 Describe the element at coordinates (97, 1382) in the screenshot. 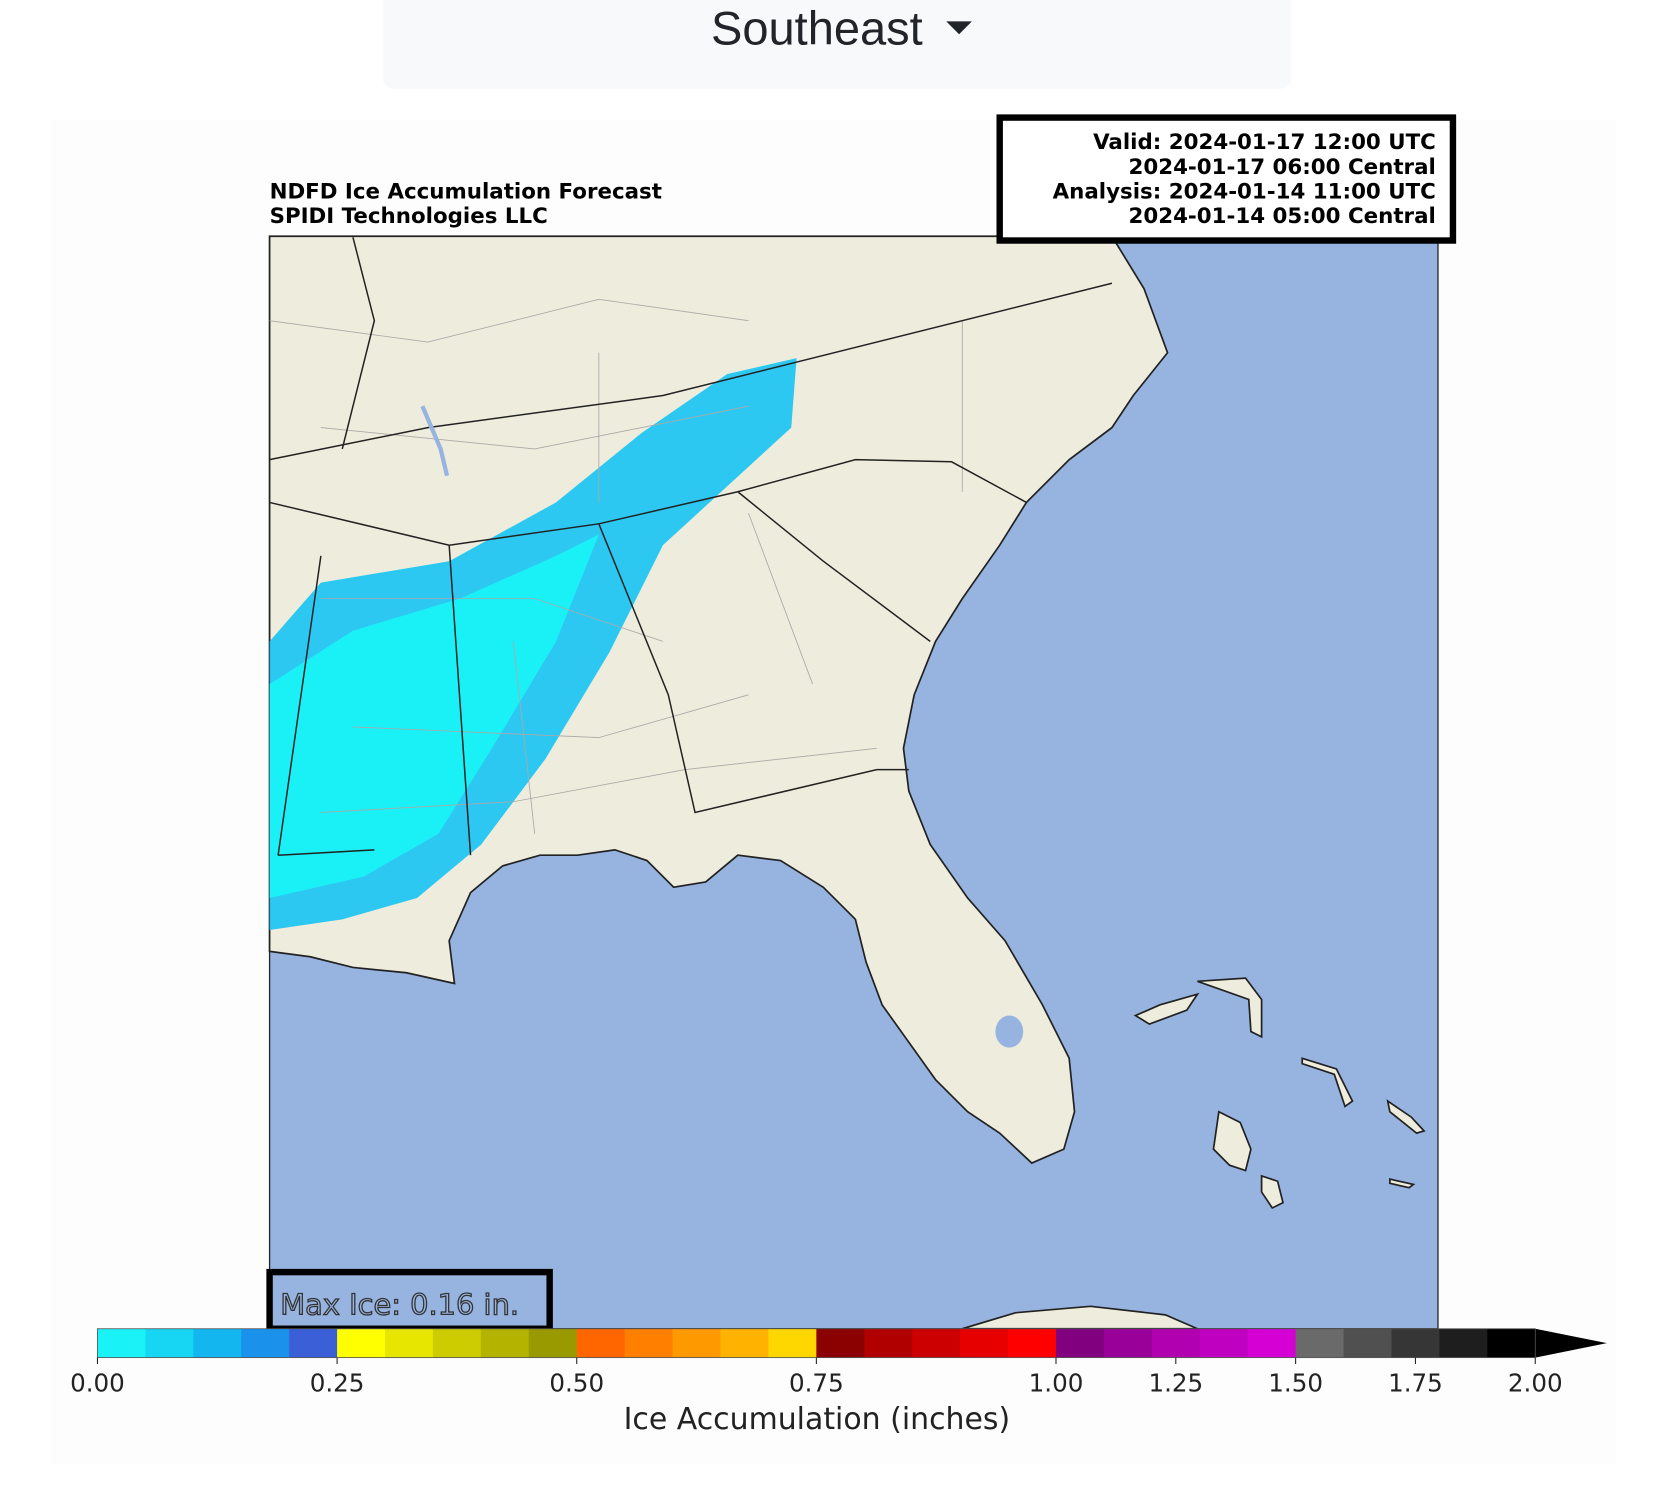

I see `tick-label: 0.00` at that location.